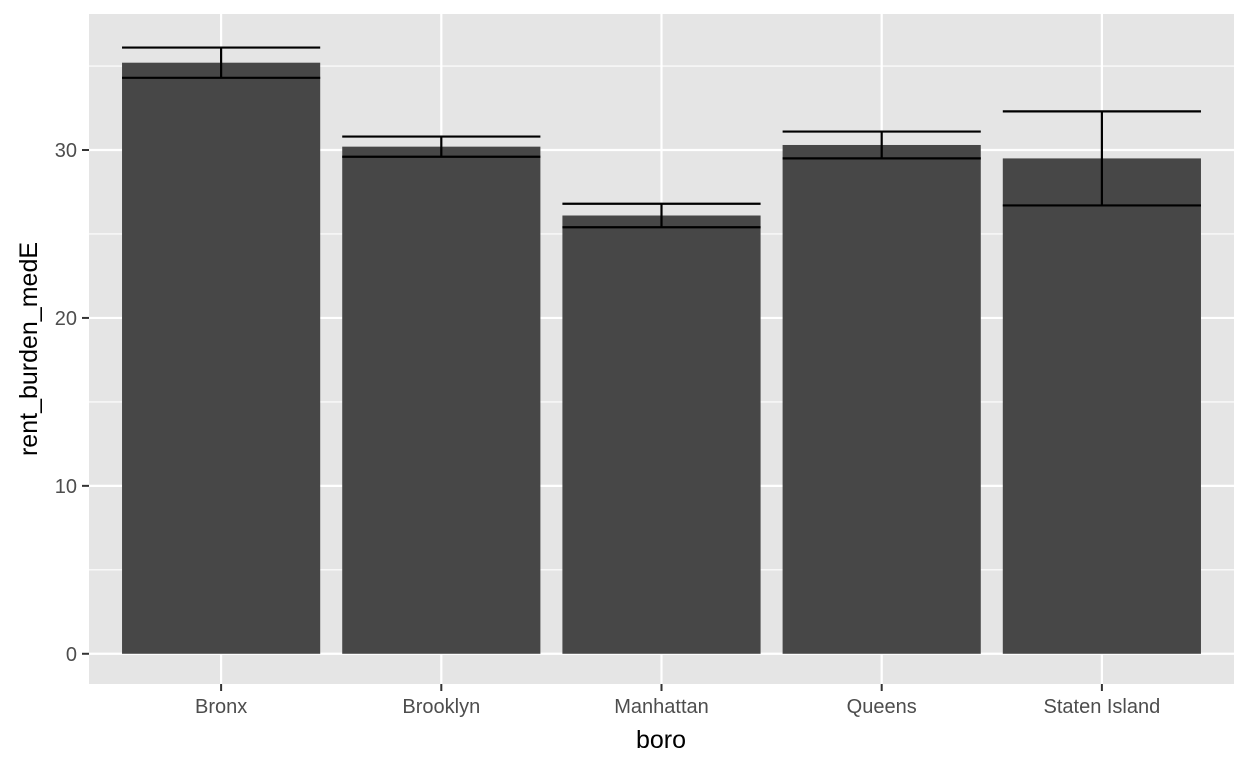  Describe the element at coordinates (66, 319) in the screenshot. I see `y-tick-label: 20` at that location.